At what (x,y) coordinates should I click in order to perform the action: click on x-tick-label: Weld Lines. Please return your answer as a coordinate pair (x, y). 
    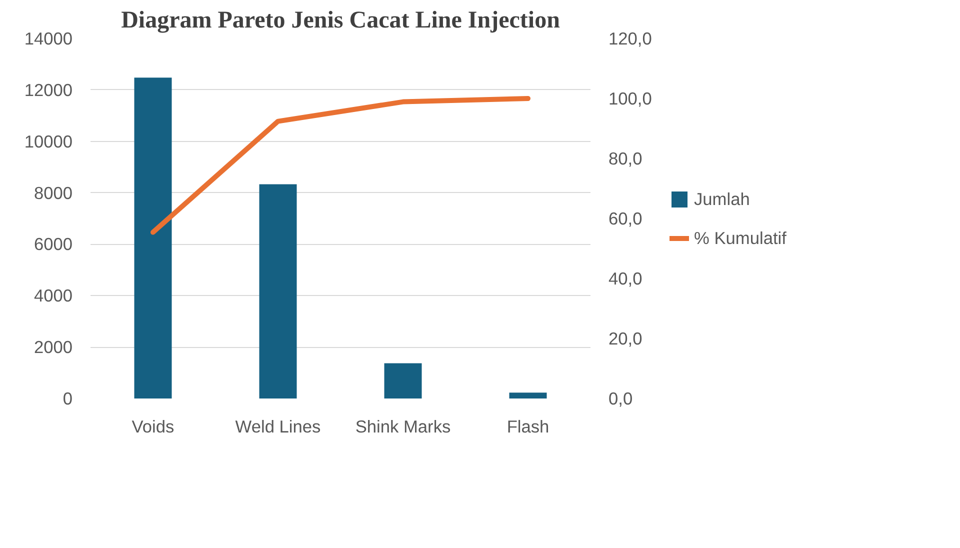
    Looking at the image, I should click on (278, 426).